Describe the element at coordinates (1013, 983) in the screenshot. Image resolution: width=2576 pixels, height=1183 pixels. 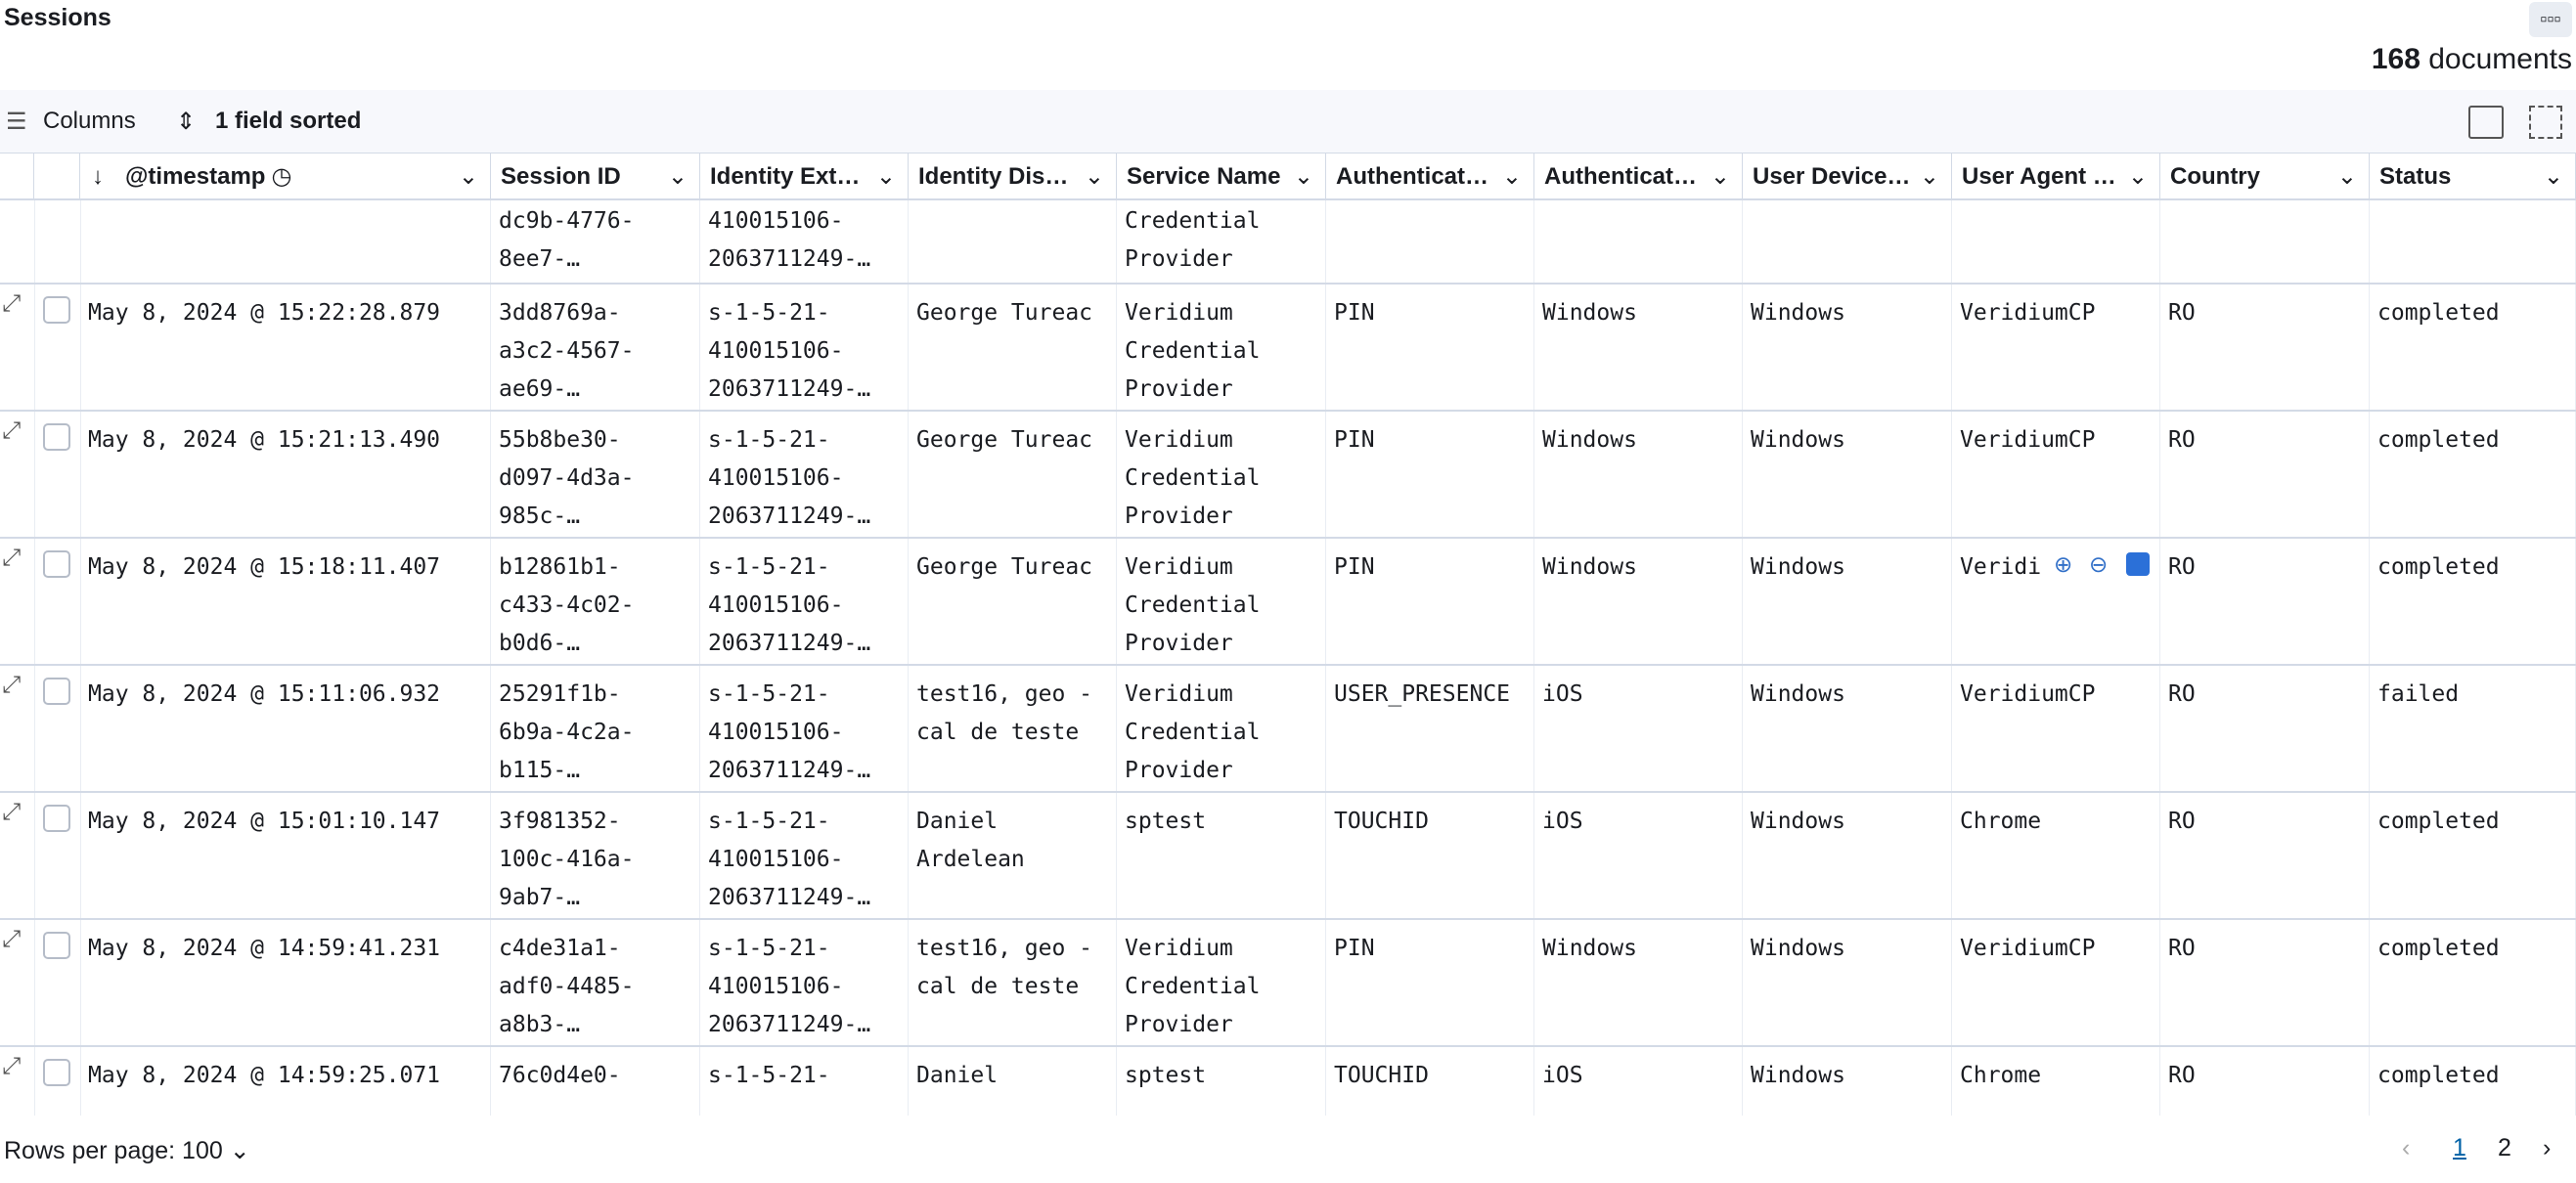
I see `table-cell: test16, geo - cal de teste` at that location.